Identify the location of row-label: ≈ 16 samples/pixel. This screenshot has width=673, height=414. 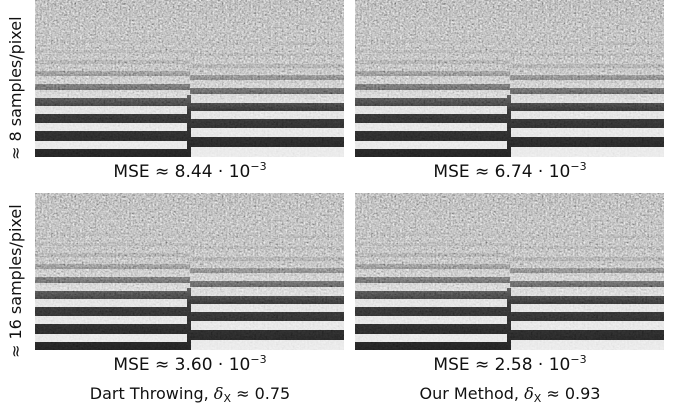
(15, 281).